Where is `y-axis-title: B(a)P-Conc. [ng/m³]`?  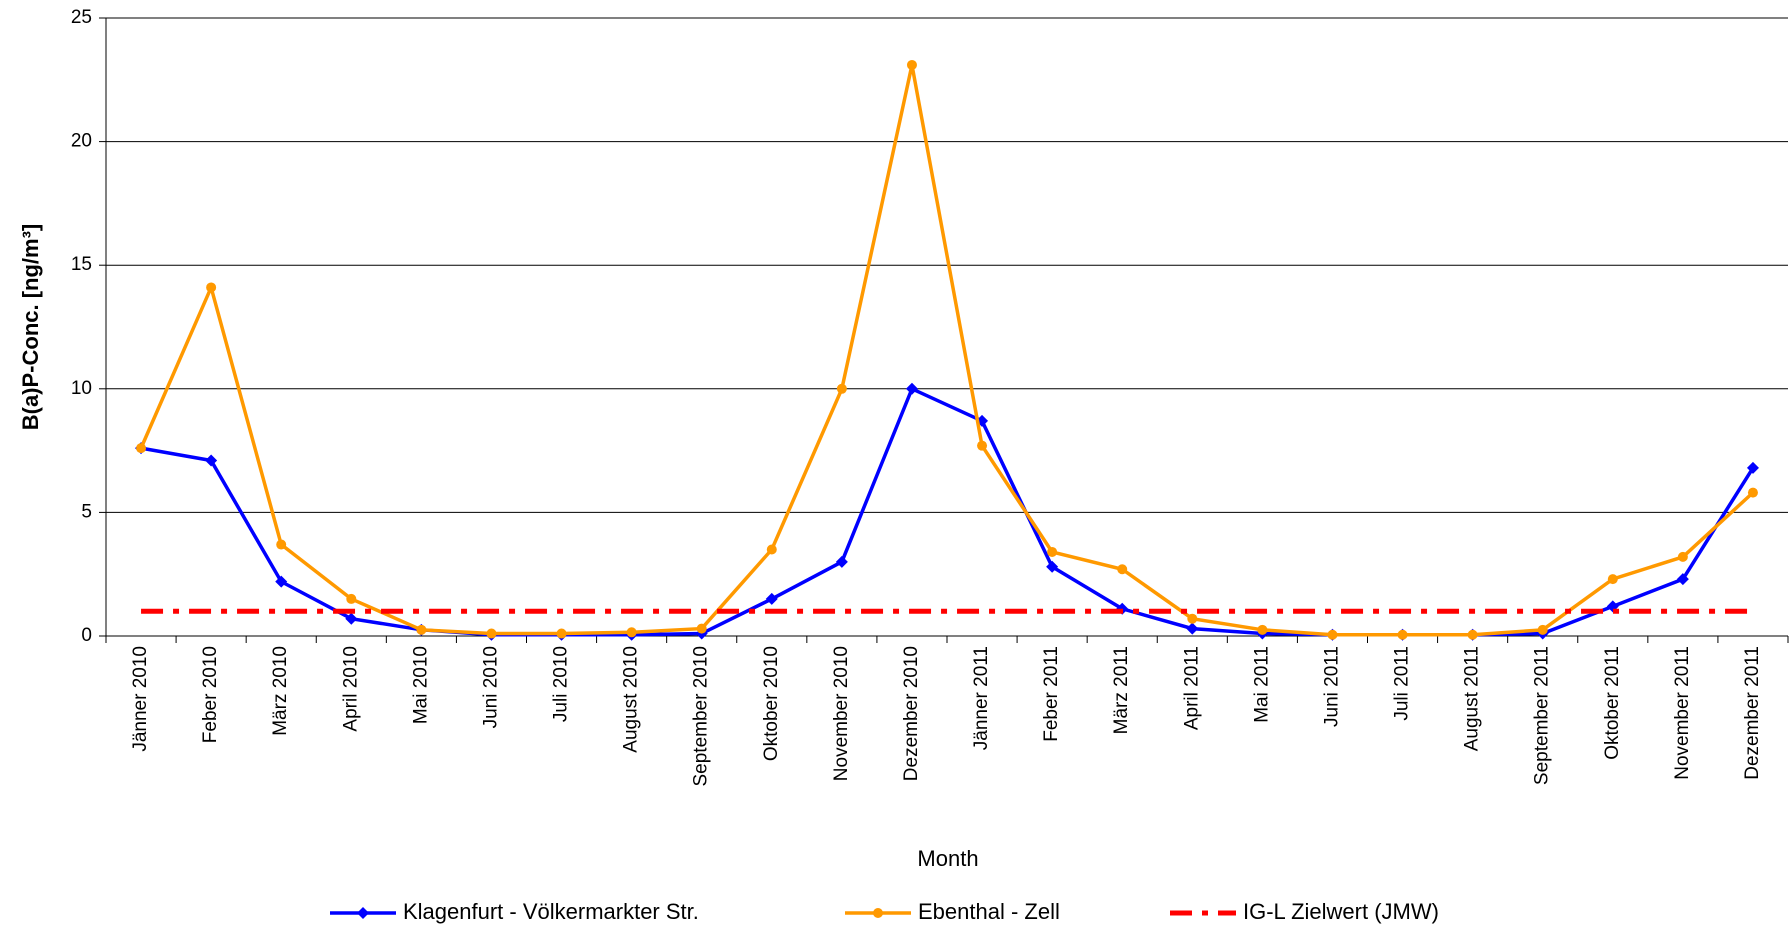 y-axis-title: B(a)P-Conc. [ng/m³] is located at coordinates (30, 327).